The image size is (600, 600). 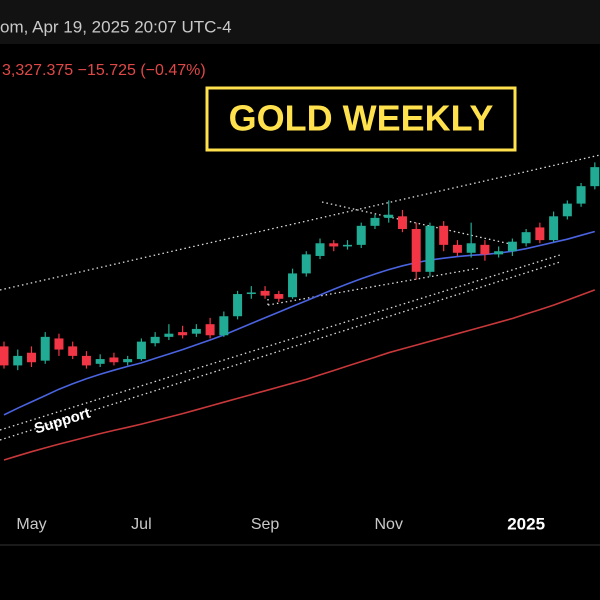 What do you see at coordinates (300, 22) in the screenshot?
I see `header-bar` at bounding box center [300, 22].